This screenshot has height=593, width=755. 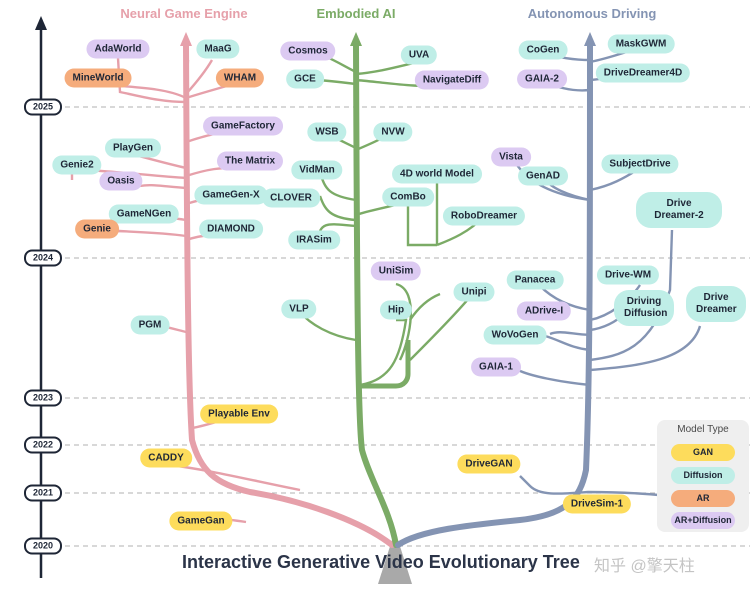 I want to click on node-pgm: PGM, so click(x=150, y=325).